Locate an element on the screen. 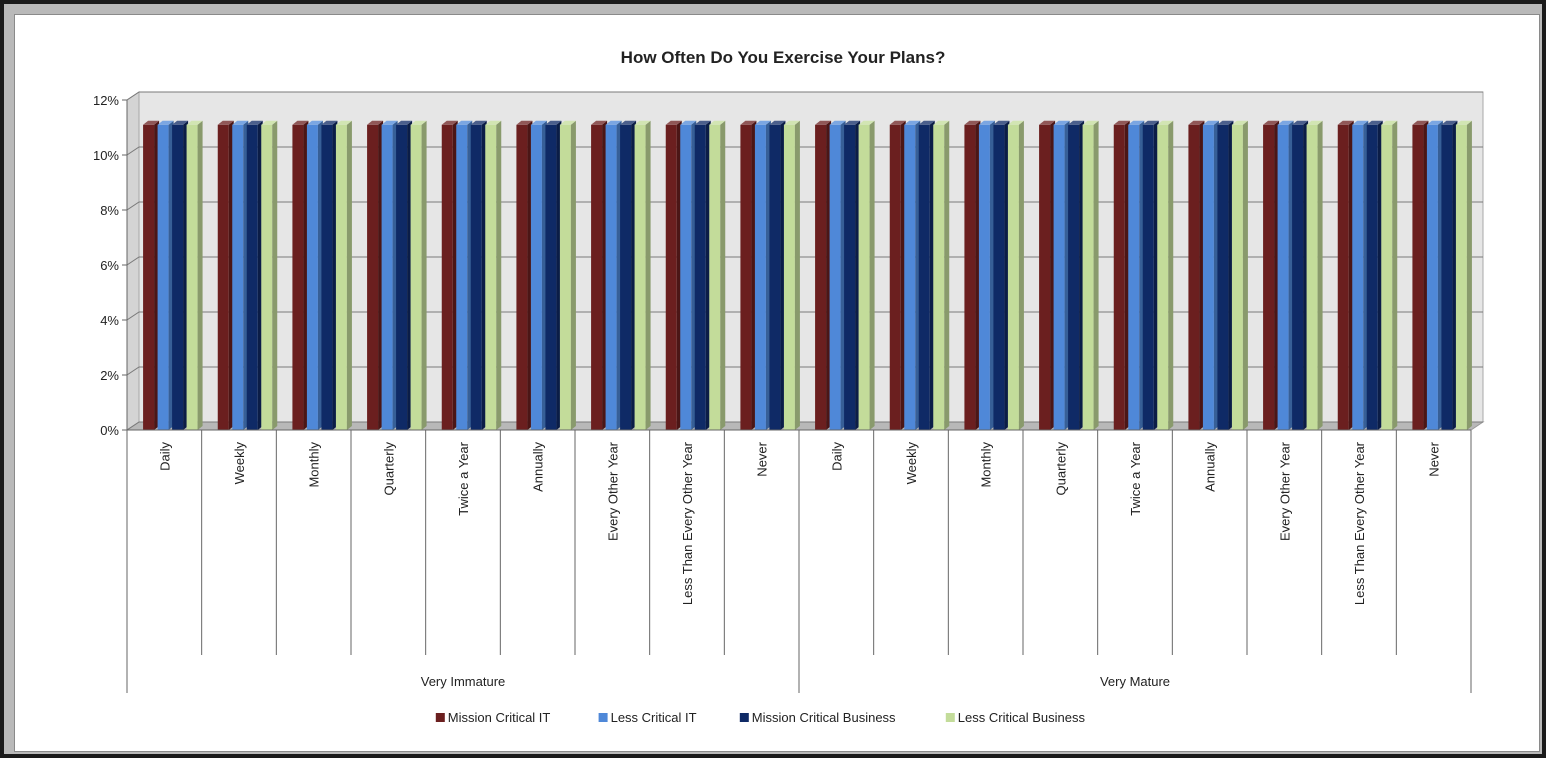  y-tick-label: 0% is located at coordinates (109, 430).